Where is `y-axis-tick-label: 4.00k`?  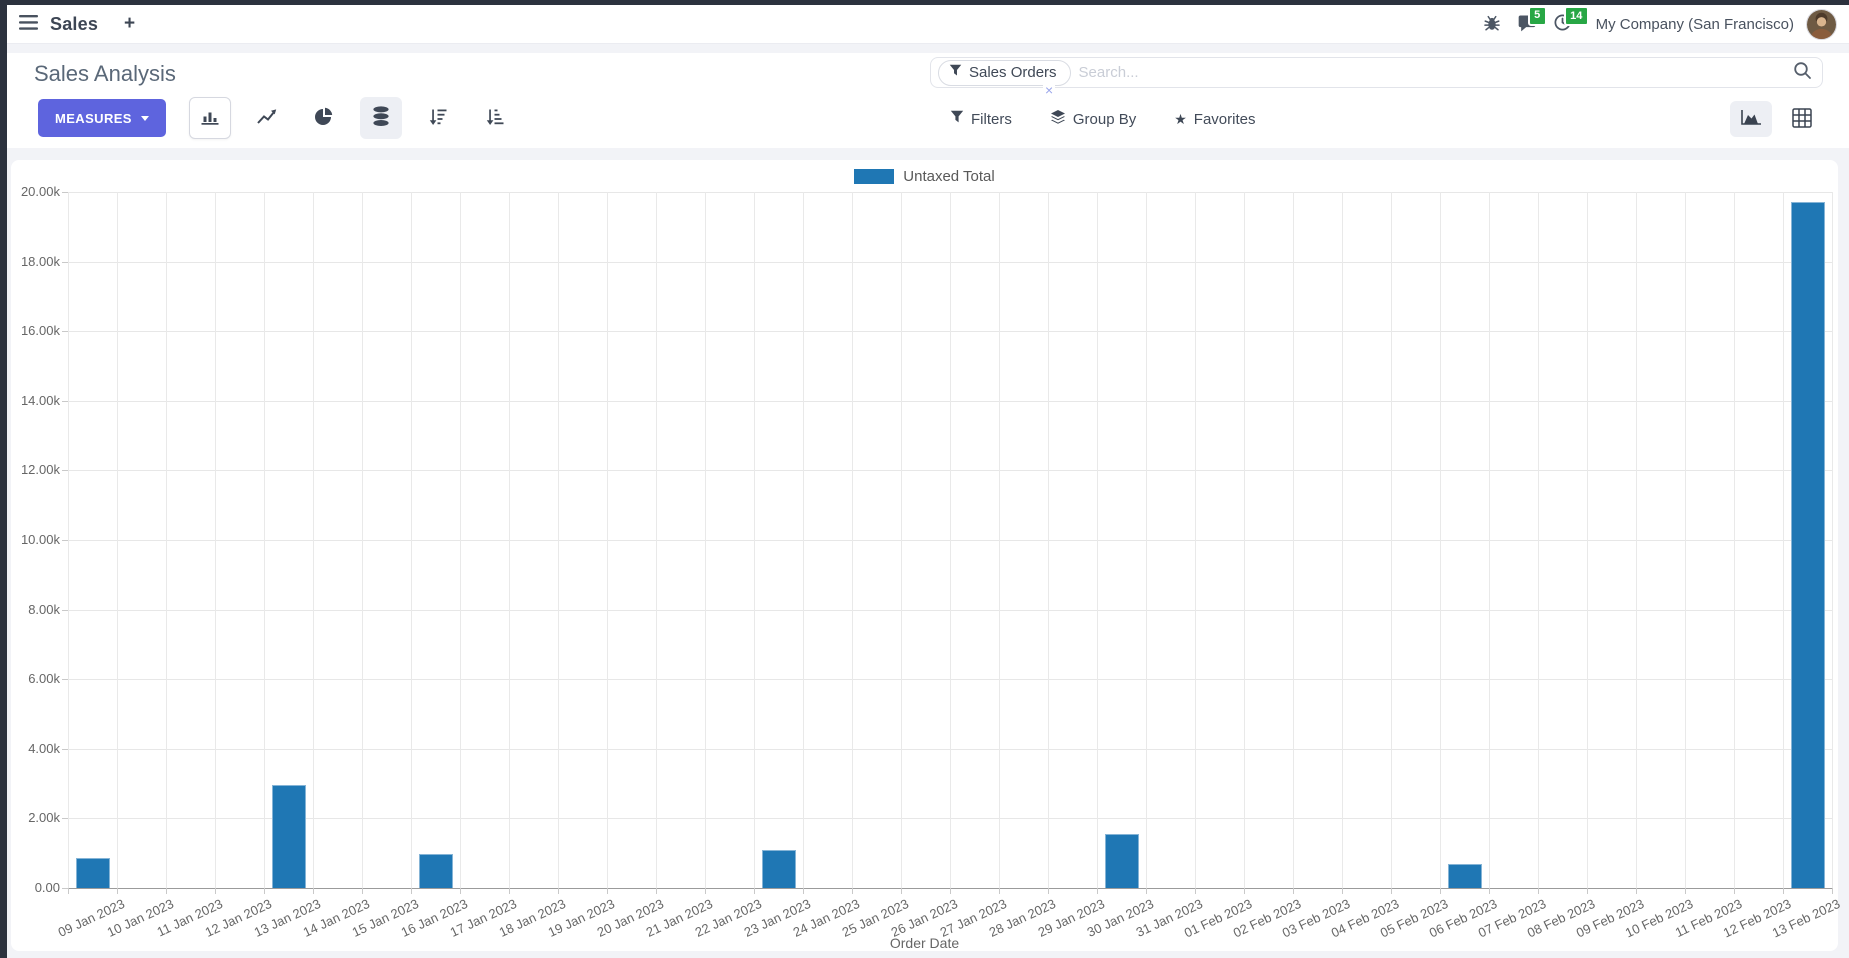 y-axis-tick-label: 4.00k is located at coordinates (44, 748).